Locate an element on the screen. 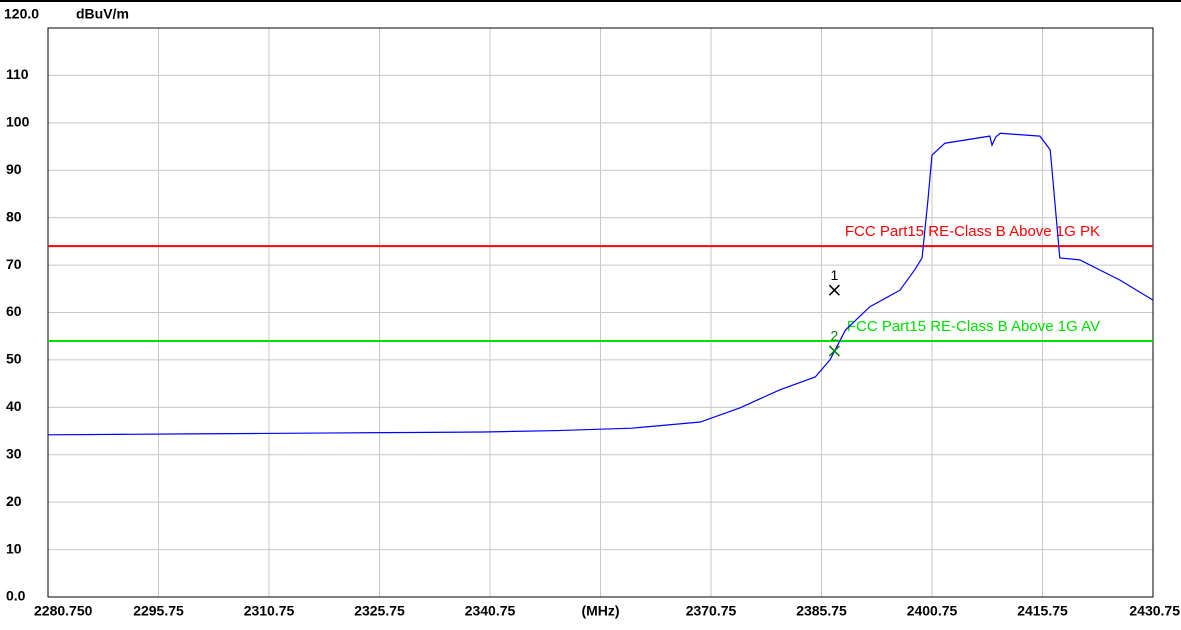  x-tick-label: 2325.75 is located at coordinates (379, 611).